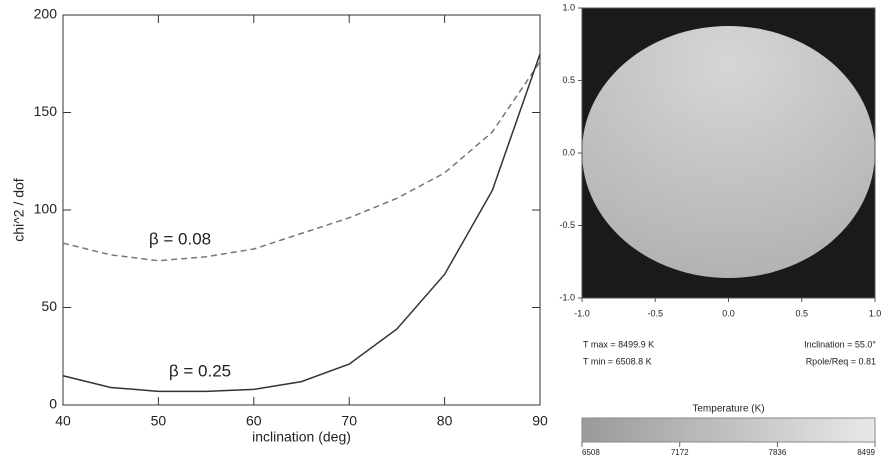 The height and width of the screenshot is (460, 889). I want to click on y-tick-label: 200, so click(46, 14).